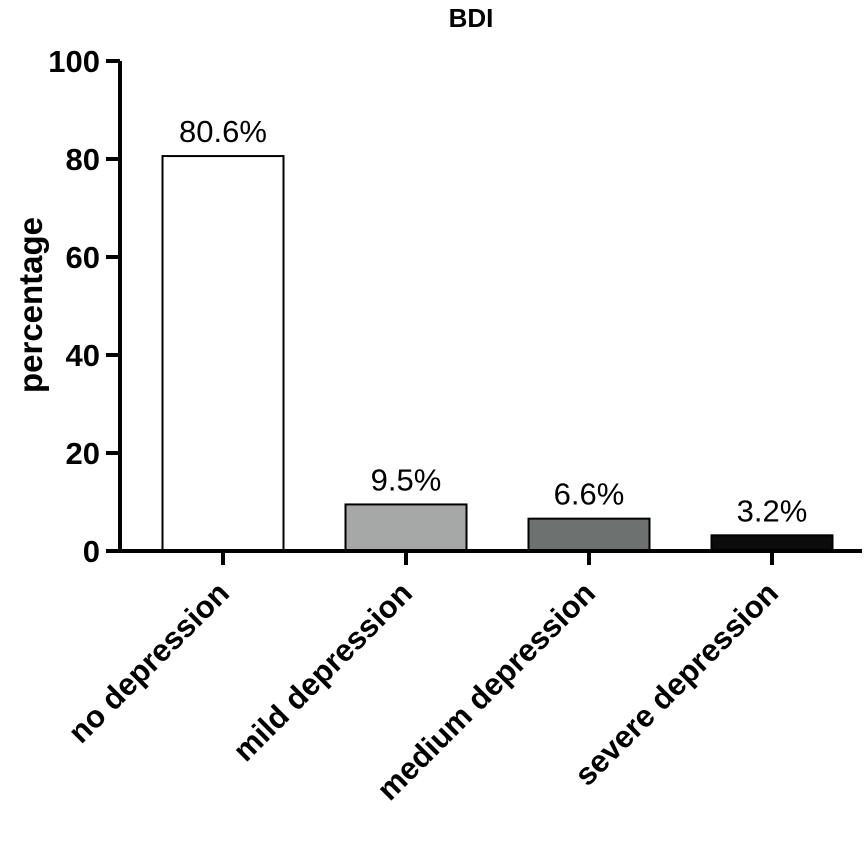 The height and width of the screenshot is (849, 867). I want to click on chart-title: BDI, so click(471, 18).